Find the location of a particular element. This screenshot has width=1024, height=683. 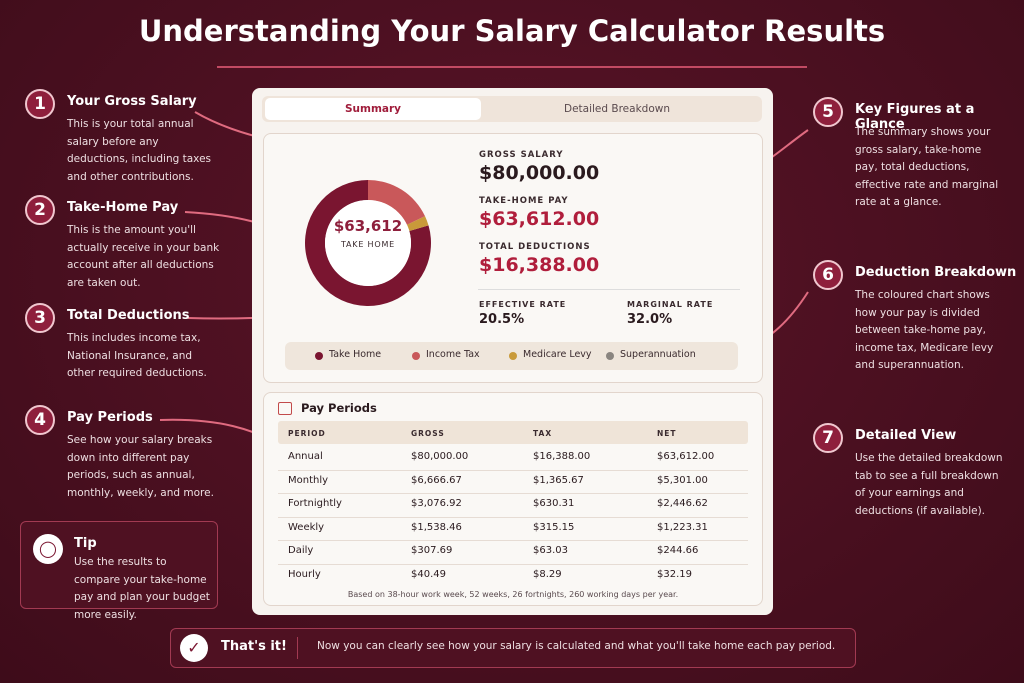

tab-bar: Summary Detailed Breakdown is located at coordinates (512, 109).